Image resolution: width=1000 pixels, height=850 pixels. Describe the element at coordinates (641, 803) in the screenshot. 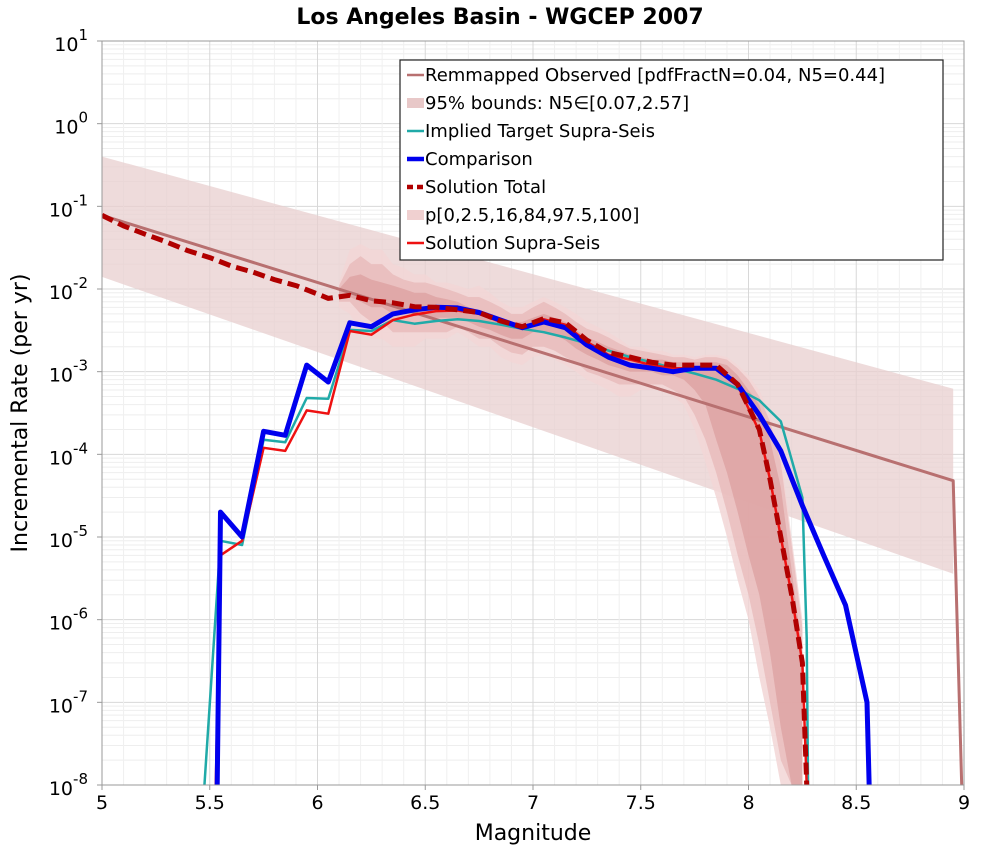

I see `x-tick-label: 7.5` at that location.